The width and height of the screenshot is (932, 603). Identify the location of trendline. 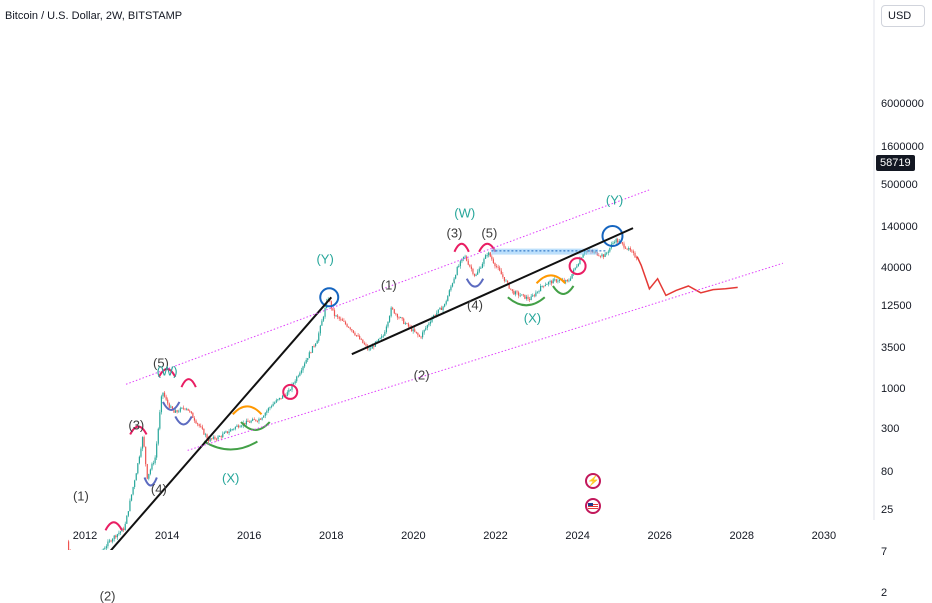
(221, 423).